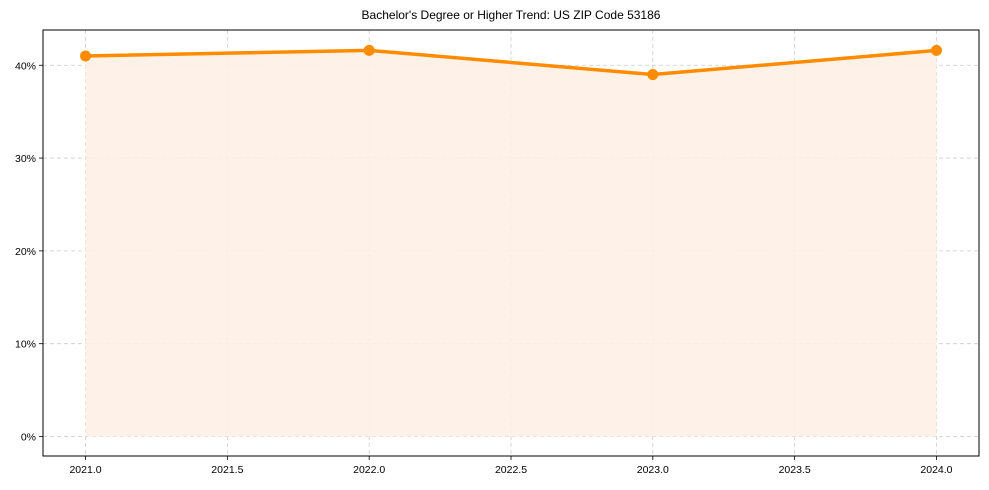  Describe the element at coordinates (227, 470) in the screenshot. I see `x-tick-label: 2021.5` at that location.